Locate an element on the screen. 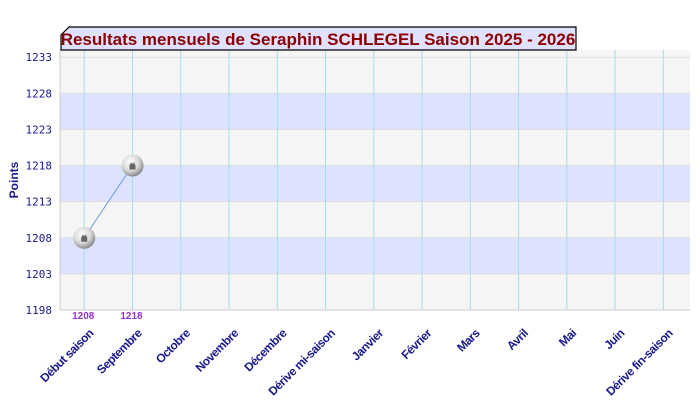  x-tick-label: Mai is located at coordinates (567, 337).